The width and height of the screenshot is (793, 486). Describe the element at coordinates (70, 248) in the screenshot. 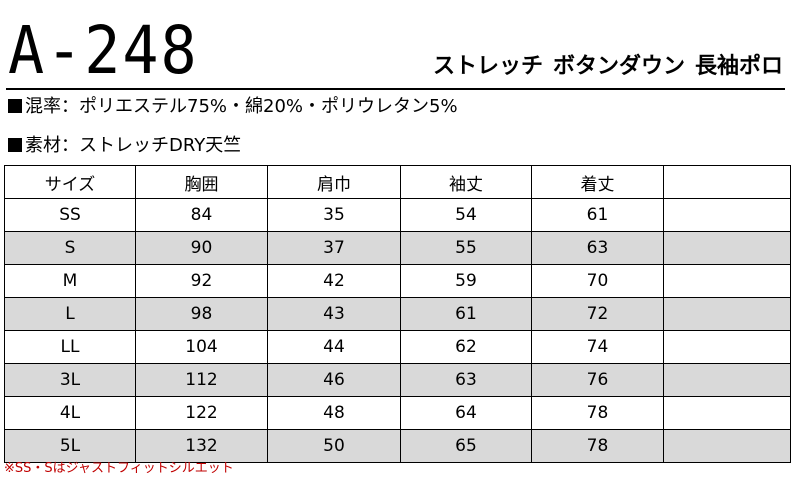

I see `cell-size: S` at that location.